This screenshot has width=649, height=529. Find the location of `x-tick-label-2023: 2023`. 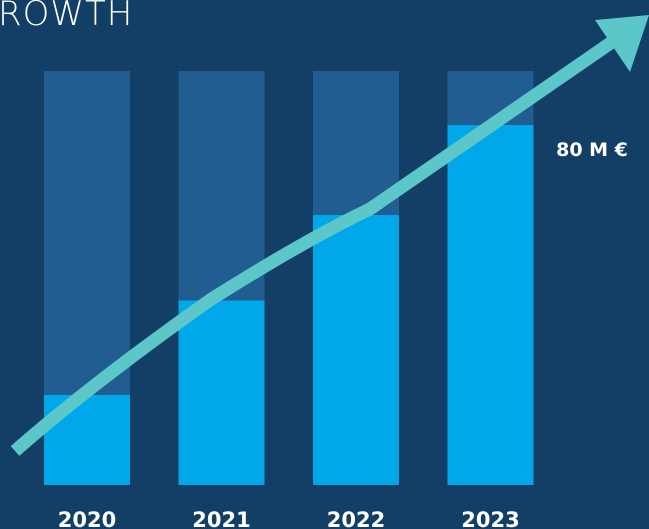

x-tick-label-2023: 2023 is located at coordinates (490, 518).